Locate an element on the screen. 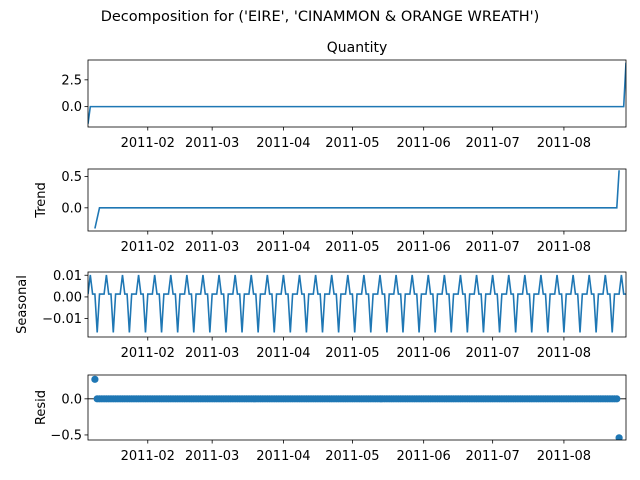 Image resolution: width=640 pixels, height=480 pixels. trend-ytick-label: 0.5 is located at coordinates (71, 177).